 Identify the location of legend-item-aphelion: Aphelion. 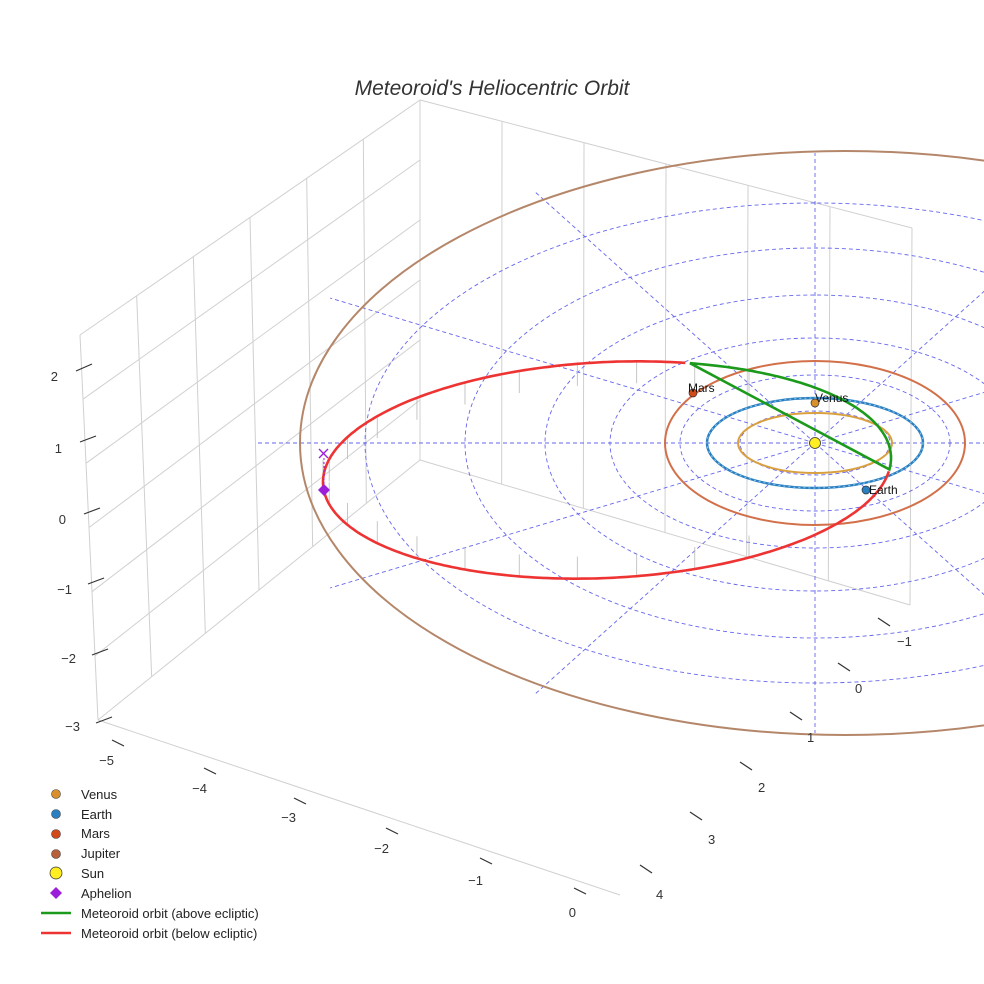
(91, 893).